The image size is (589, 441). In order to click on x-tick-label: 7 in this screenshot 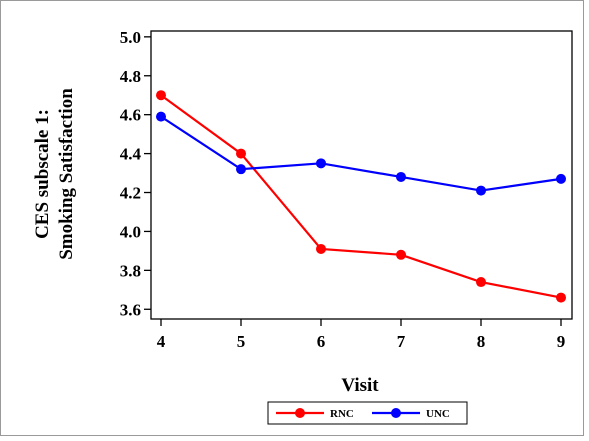, I will do `click(401, 341)`.